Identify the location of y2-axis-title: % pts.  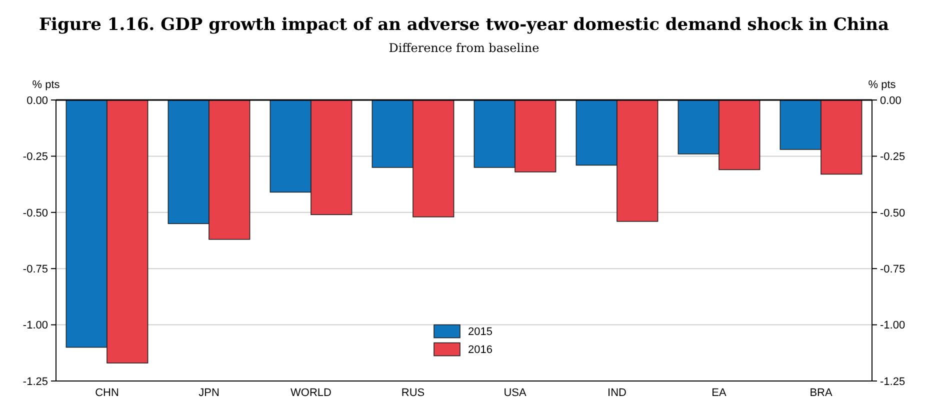
(882, 85).